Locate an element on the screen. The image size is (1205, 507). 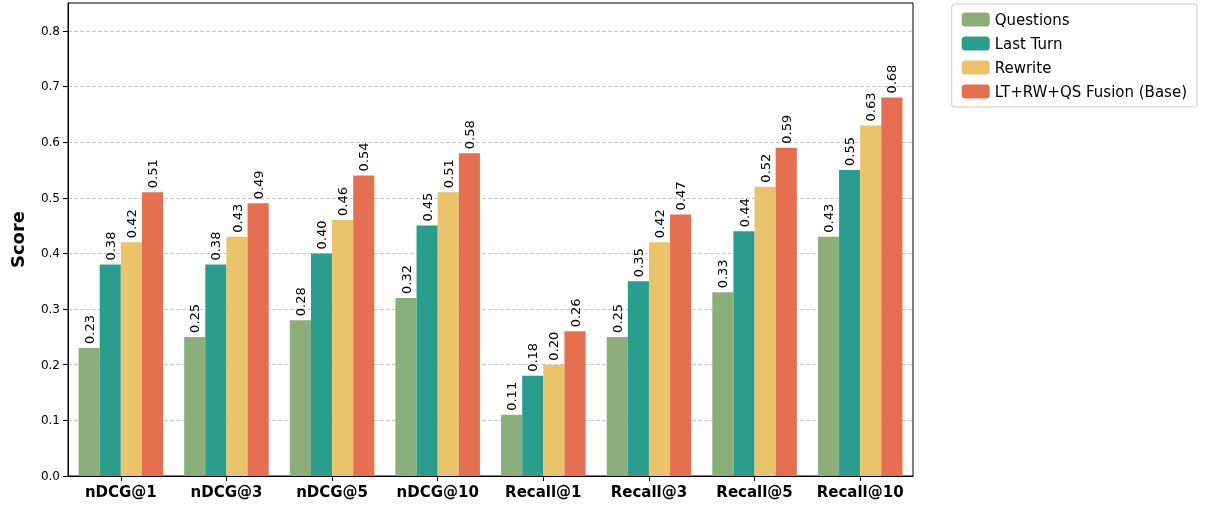
data-label: 0.54 is located at coordinates (364, 157).